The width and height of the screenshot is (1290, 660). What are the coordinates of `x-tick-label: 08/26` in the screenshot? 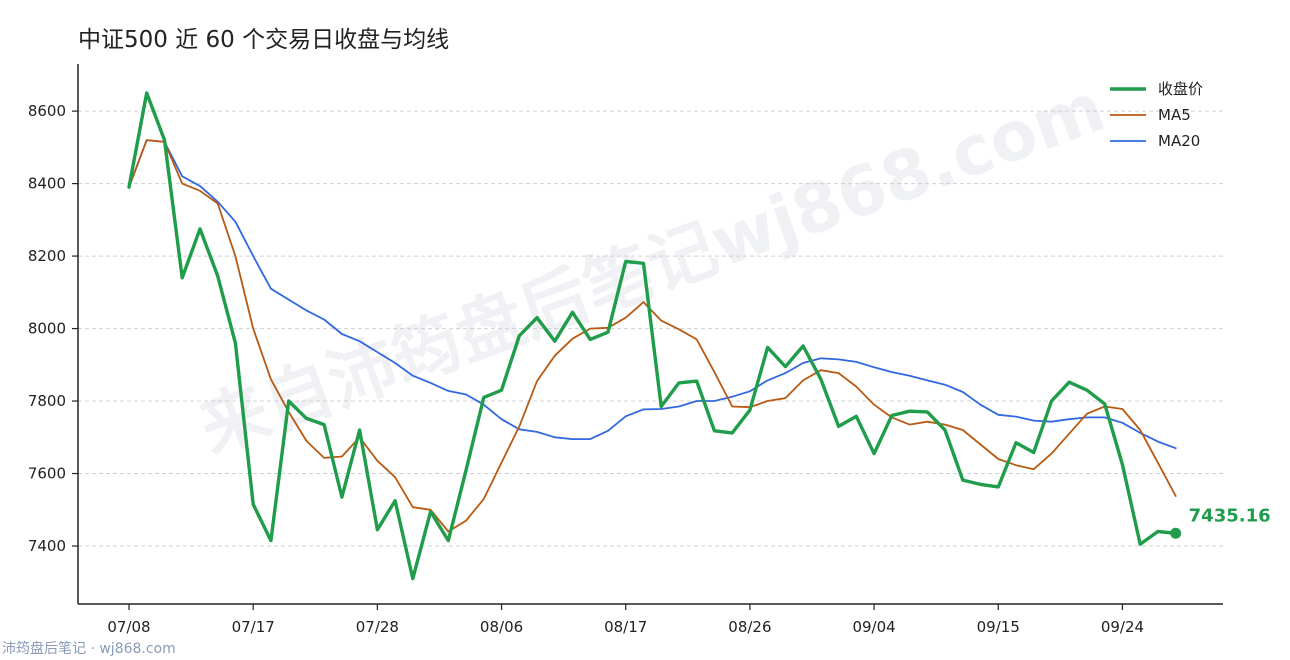 It's located at (749, 627).